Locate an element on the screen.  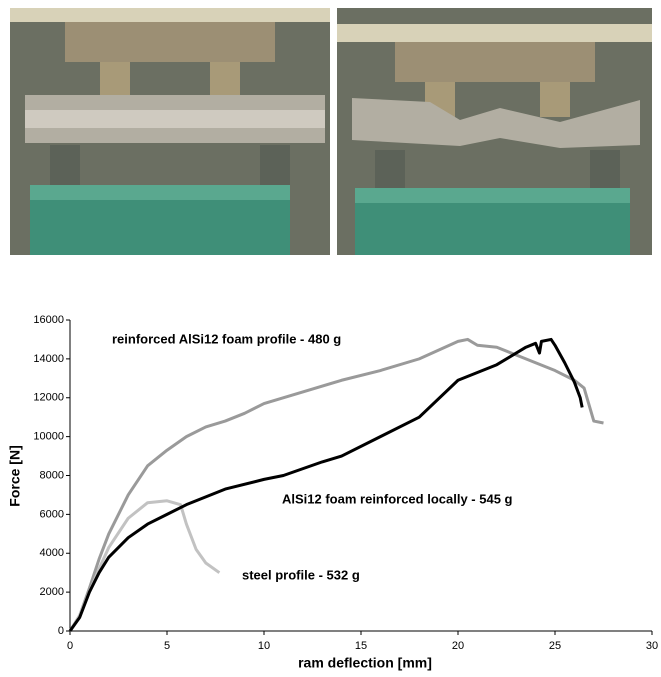
annotation: AlSi12 foam reinforced locally - 545 g is located at coordinates (397, 498).